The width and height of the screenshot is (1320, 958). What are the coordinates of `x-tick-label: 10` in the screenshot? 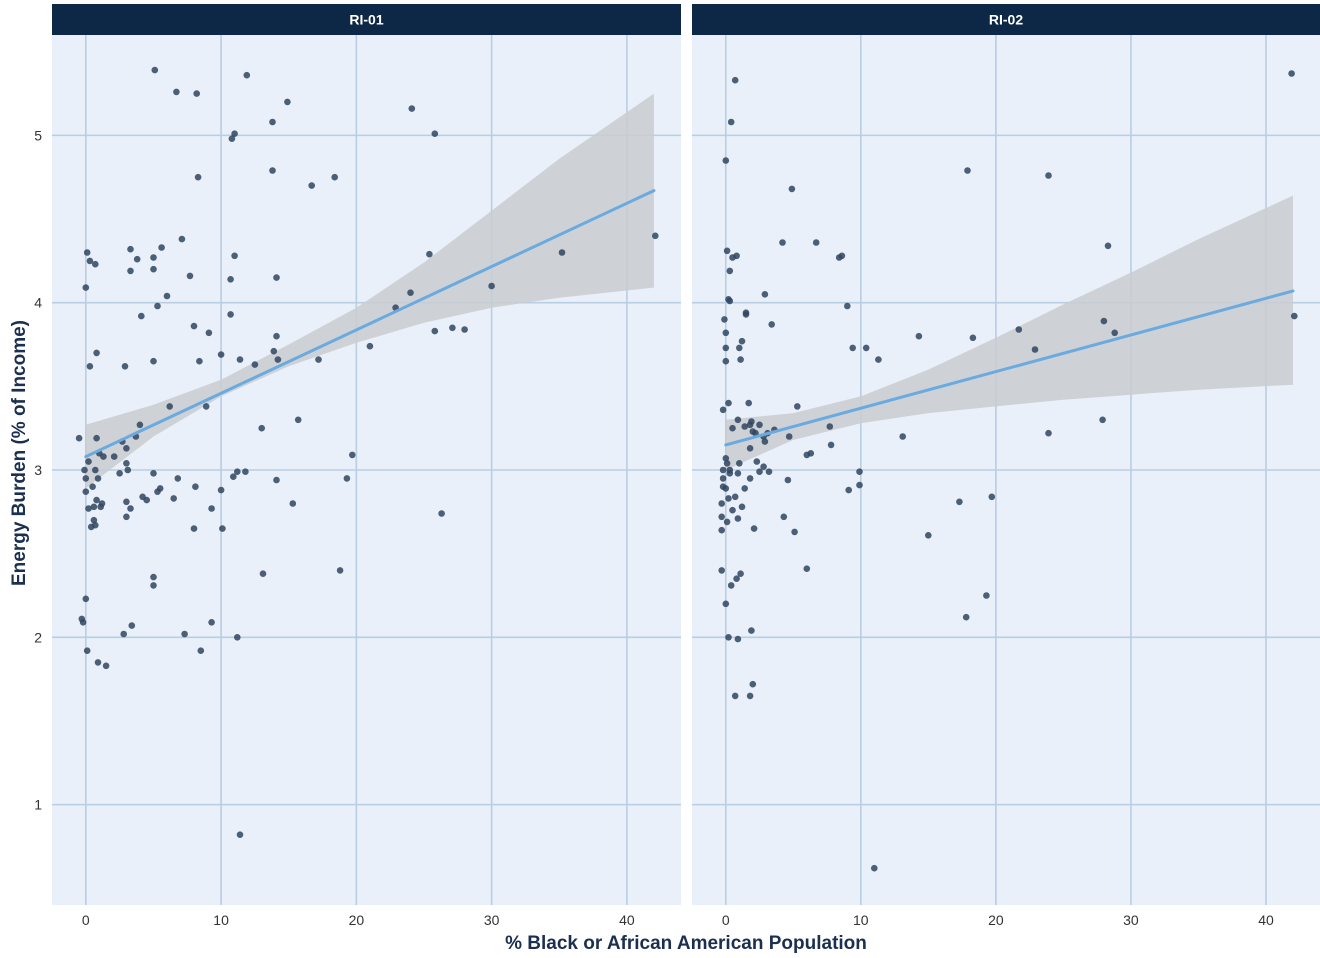 It's located at (221, 920).